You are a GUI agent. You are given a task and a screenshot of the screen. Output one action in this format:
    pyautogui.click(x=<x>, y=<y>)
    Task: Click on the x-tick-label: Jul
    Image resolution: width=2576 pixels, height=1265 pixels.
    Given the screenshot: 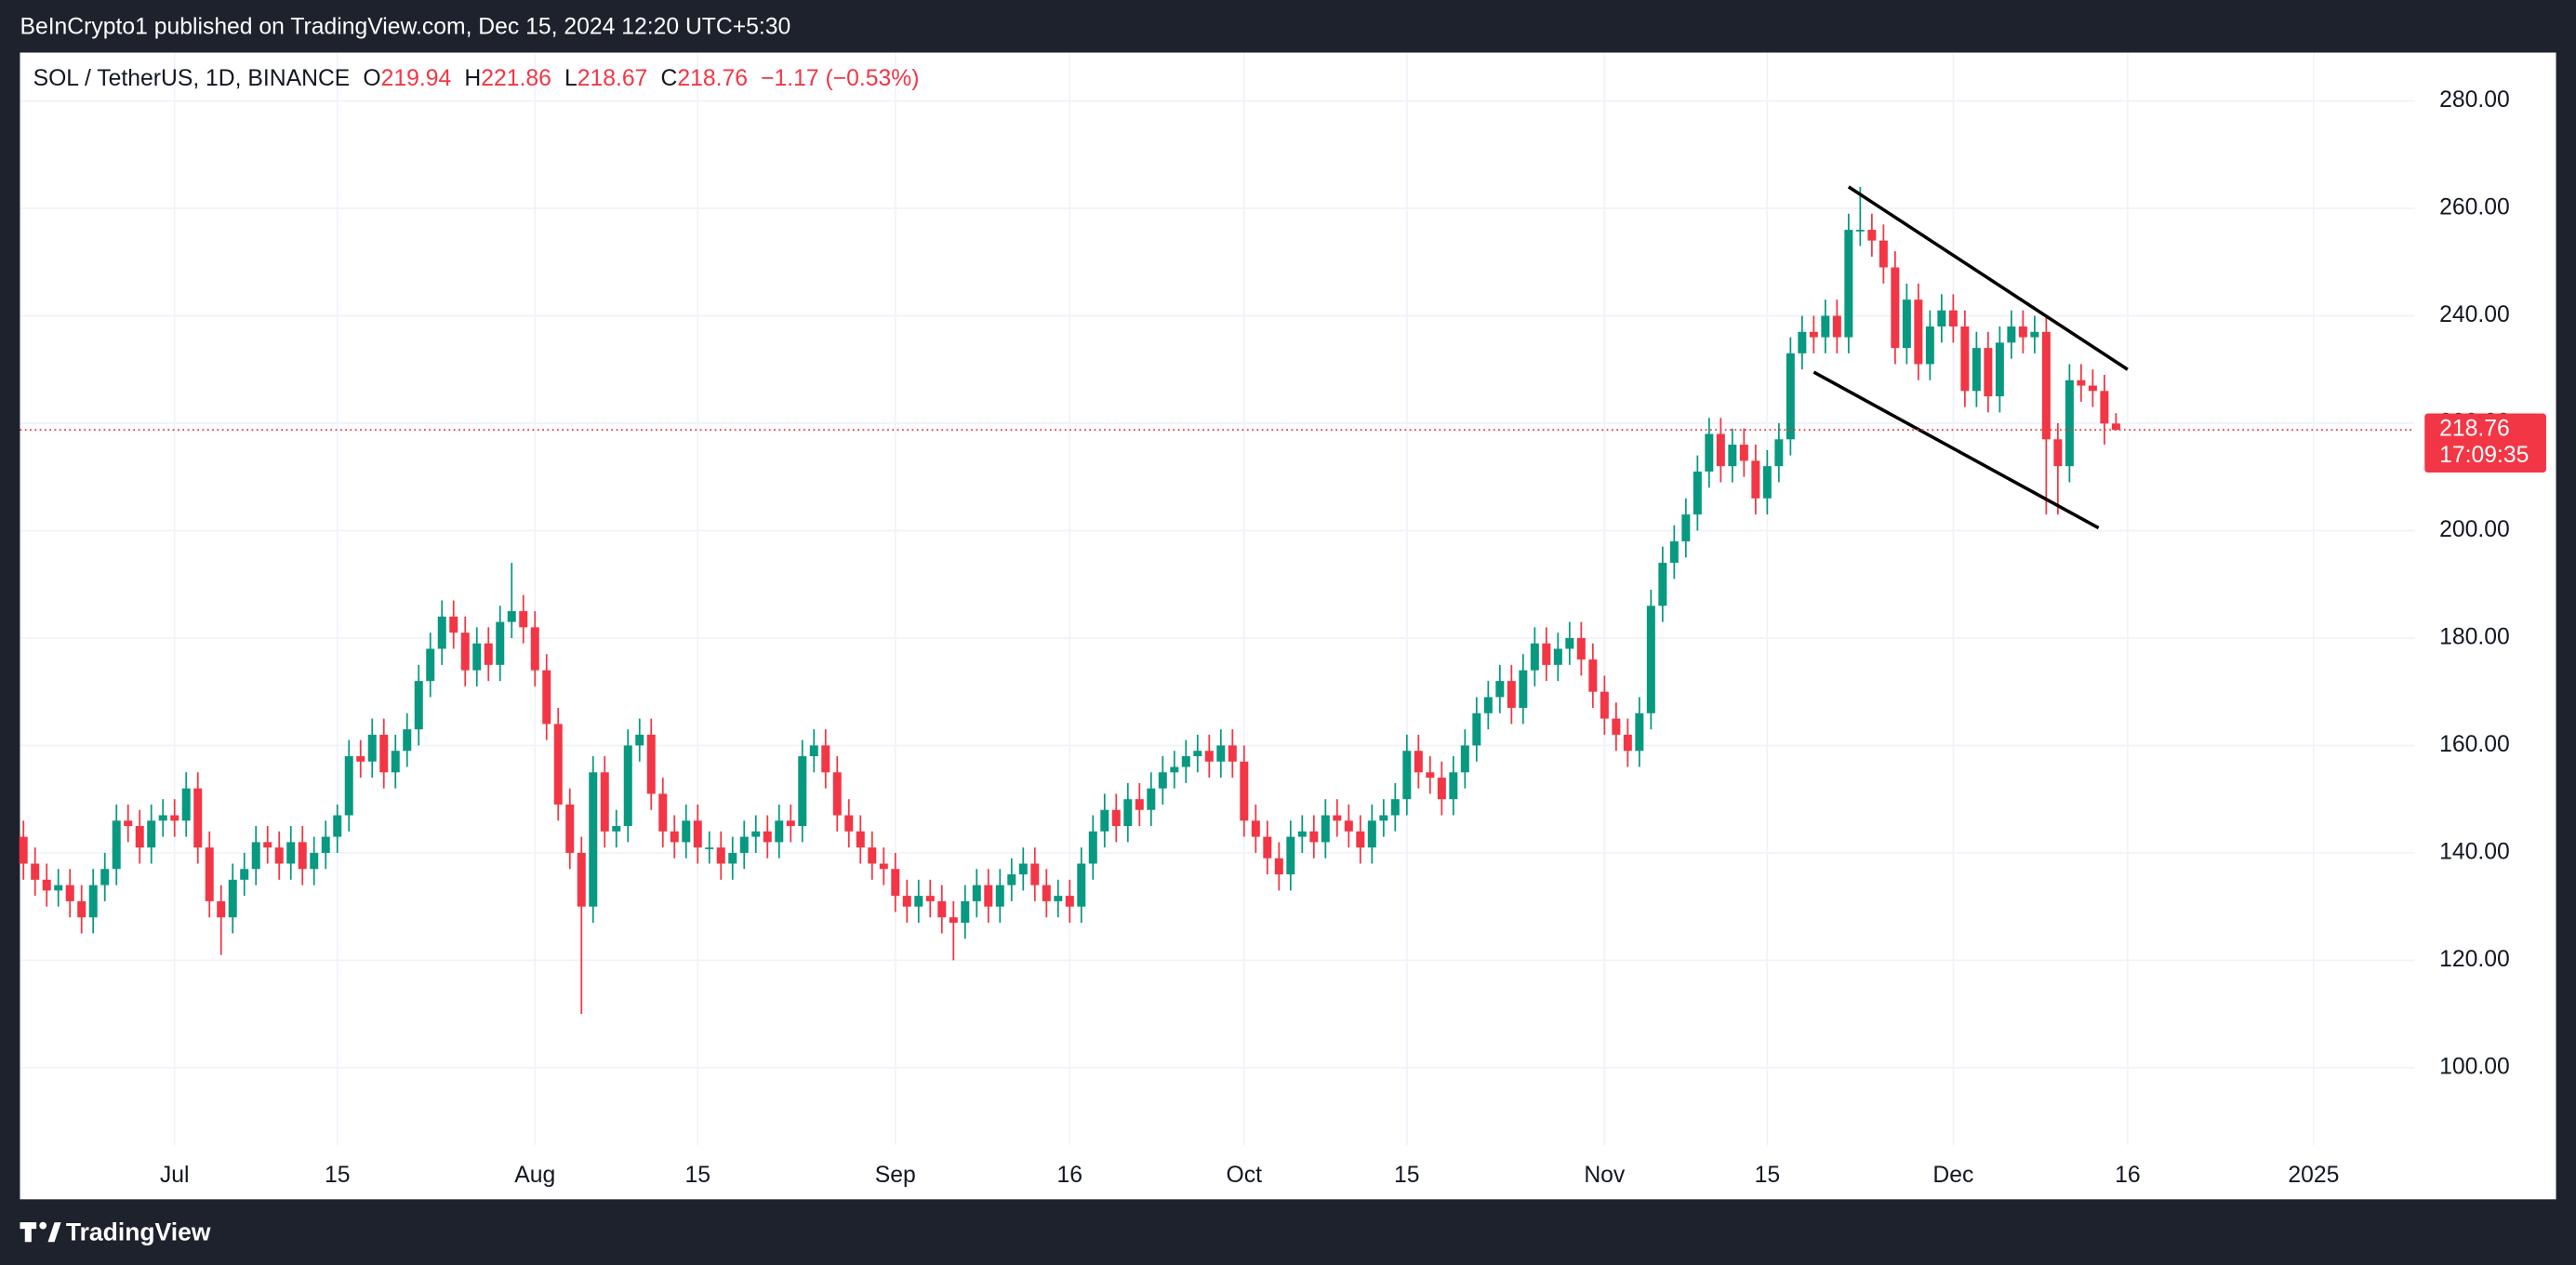 What is the action you would take?
    pyautogui.click(x=175, y=1175)
    